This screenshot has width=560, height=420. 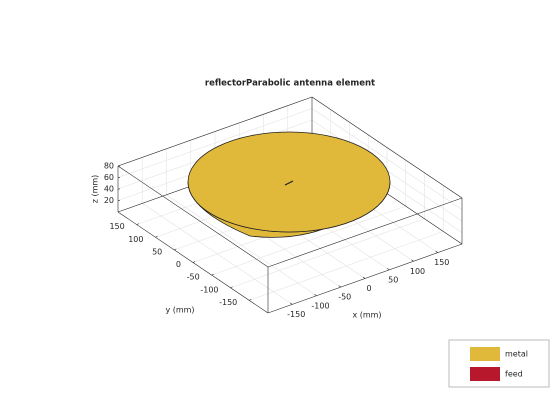 What do you see at coordinates (193, 277) in the screenshot?
I see `y-tick-label: -50` at bounding box center [193, 277].